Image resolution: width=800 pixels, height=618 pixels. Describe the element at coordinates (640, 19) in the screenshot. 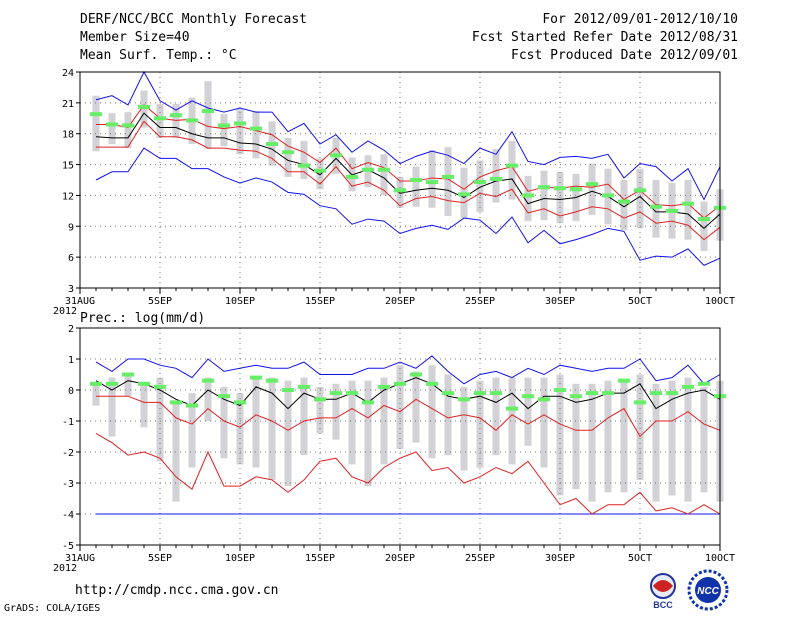

I see `header-forecast-period: For 2012/09/01-2012/10/10` at that location.